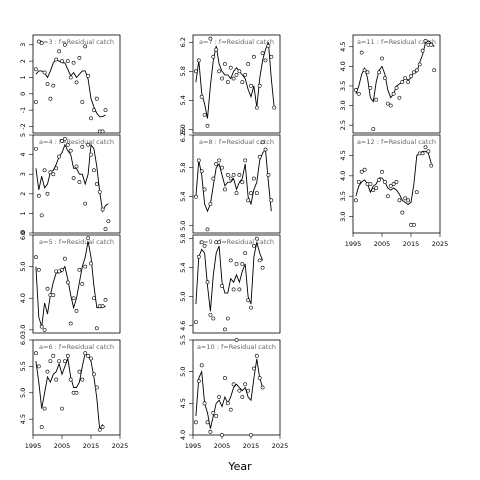 The image size is (480, 480). I want to click on fitted-line, so click(72, 178).